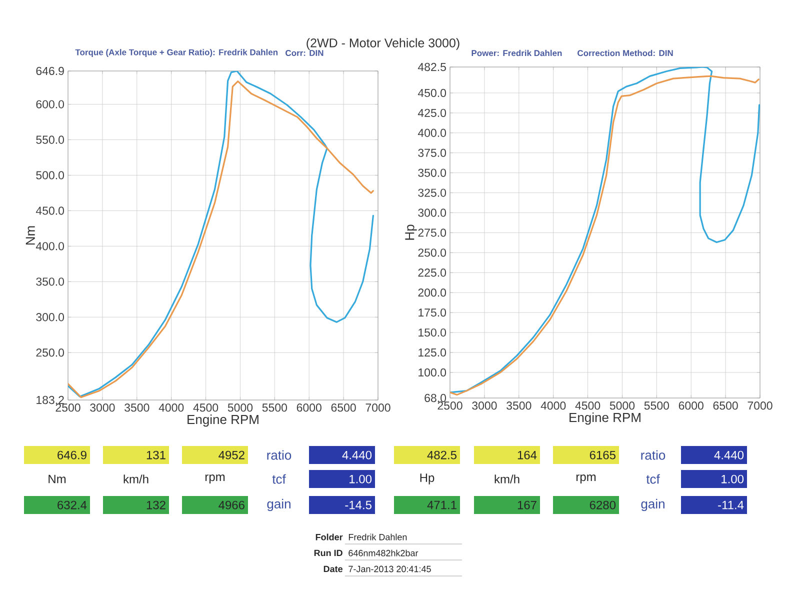 The image size is (800, 600). I want to click on chart-subtitle: Torque (Axle Torque + Gear Ratio): Fredrik Dahlen, so click(176, 53).